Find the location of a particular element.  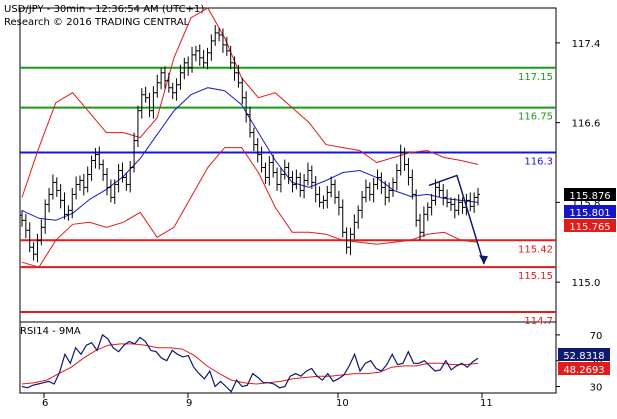

rsi-value-badge-label: 48.2693 is located at coordinates (583, 370).